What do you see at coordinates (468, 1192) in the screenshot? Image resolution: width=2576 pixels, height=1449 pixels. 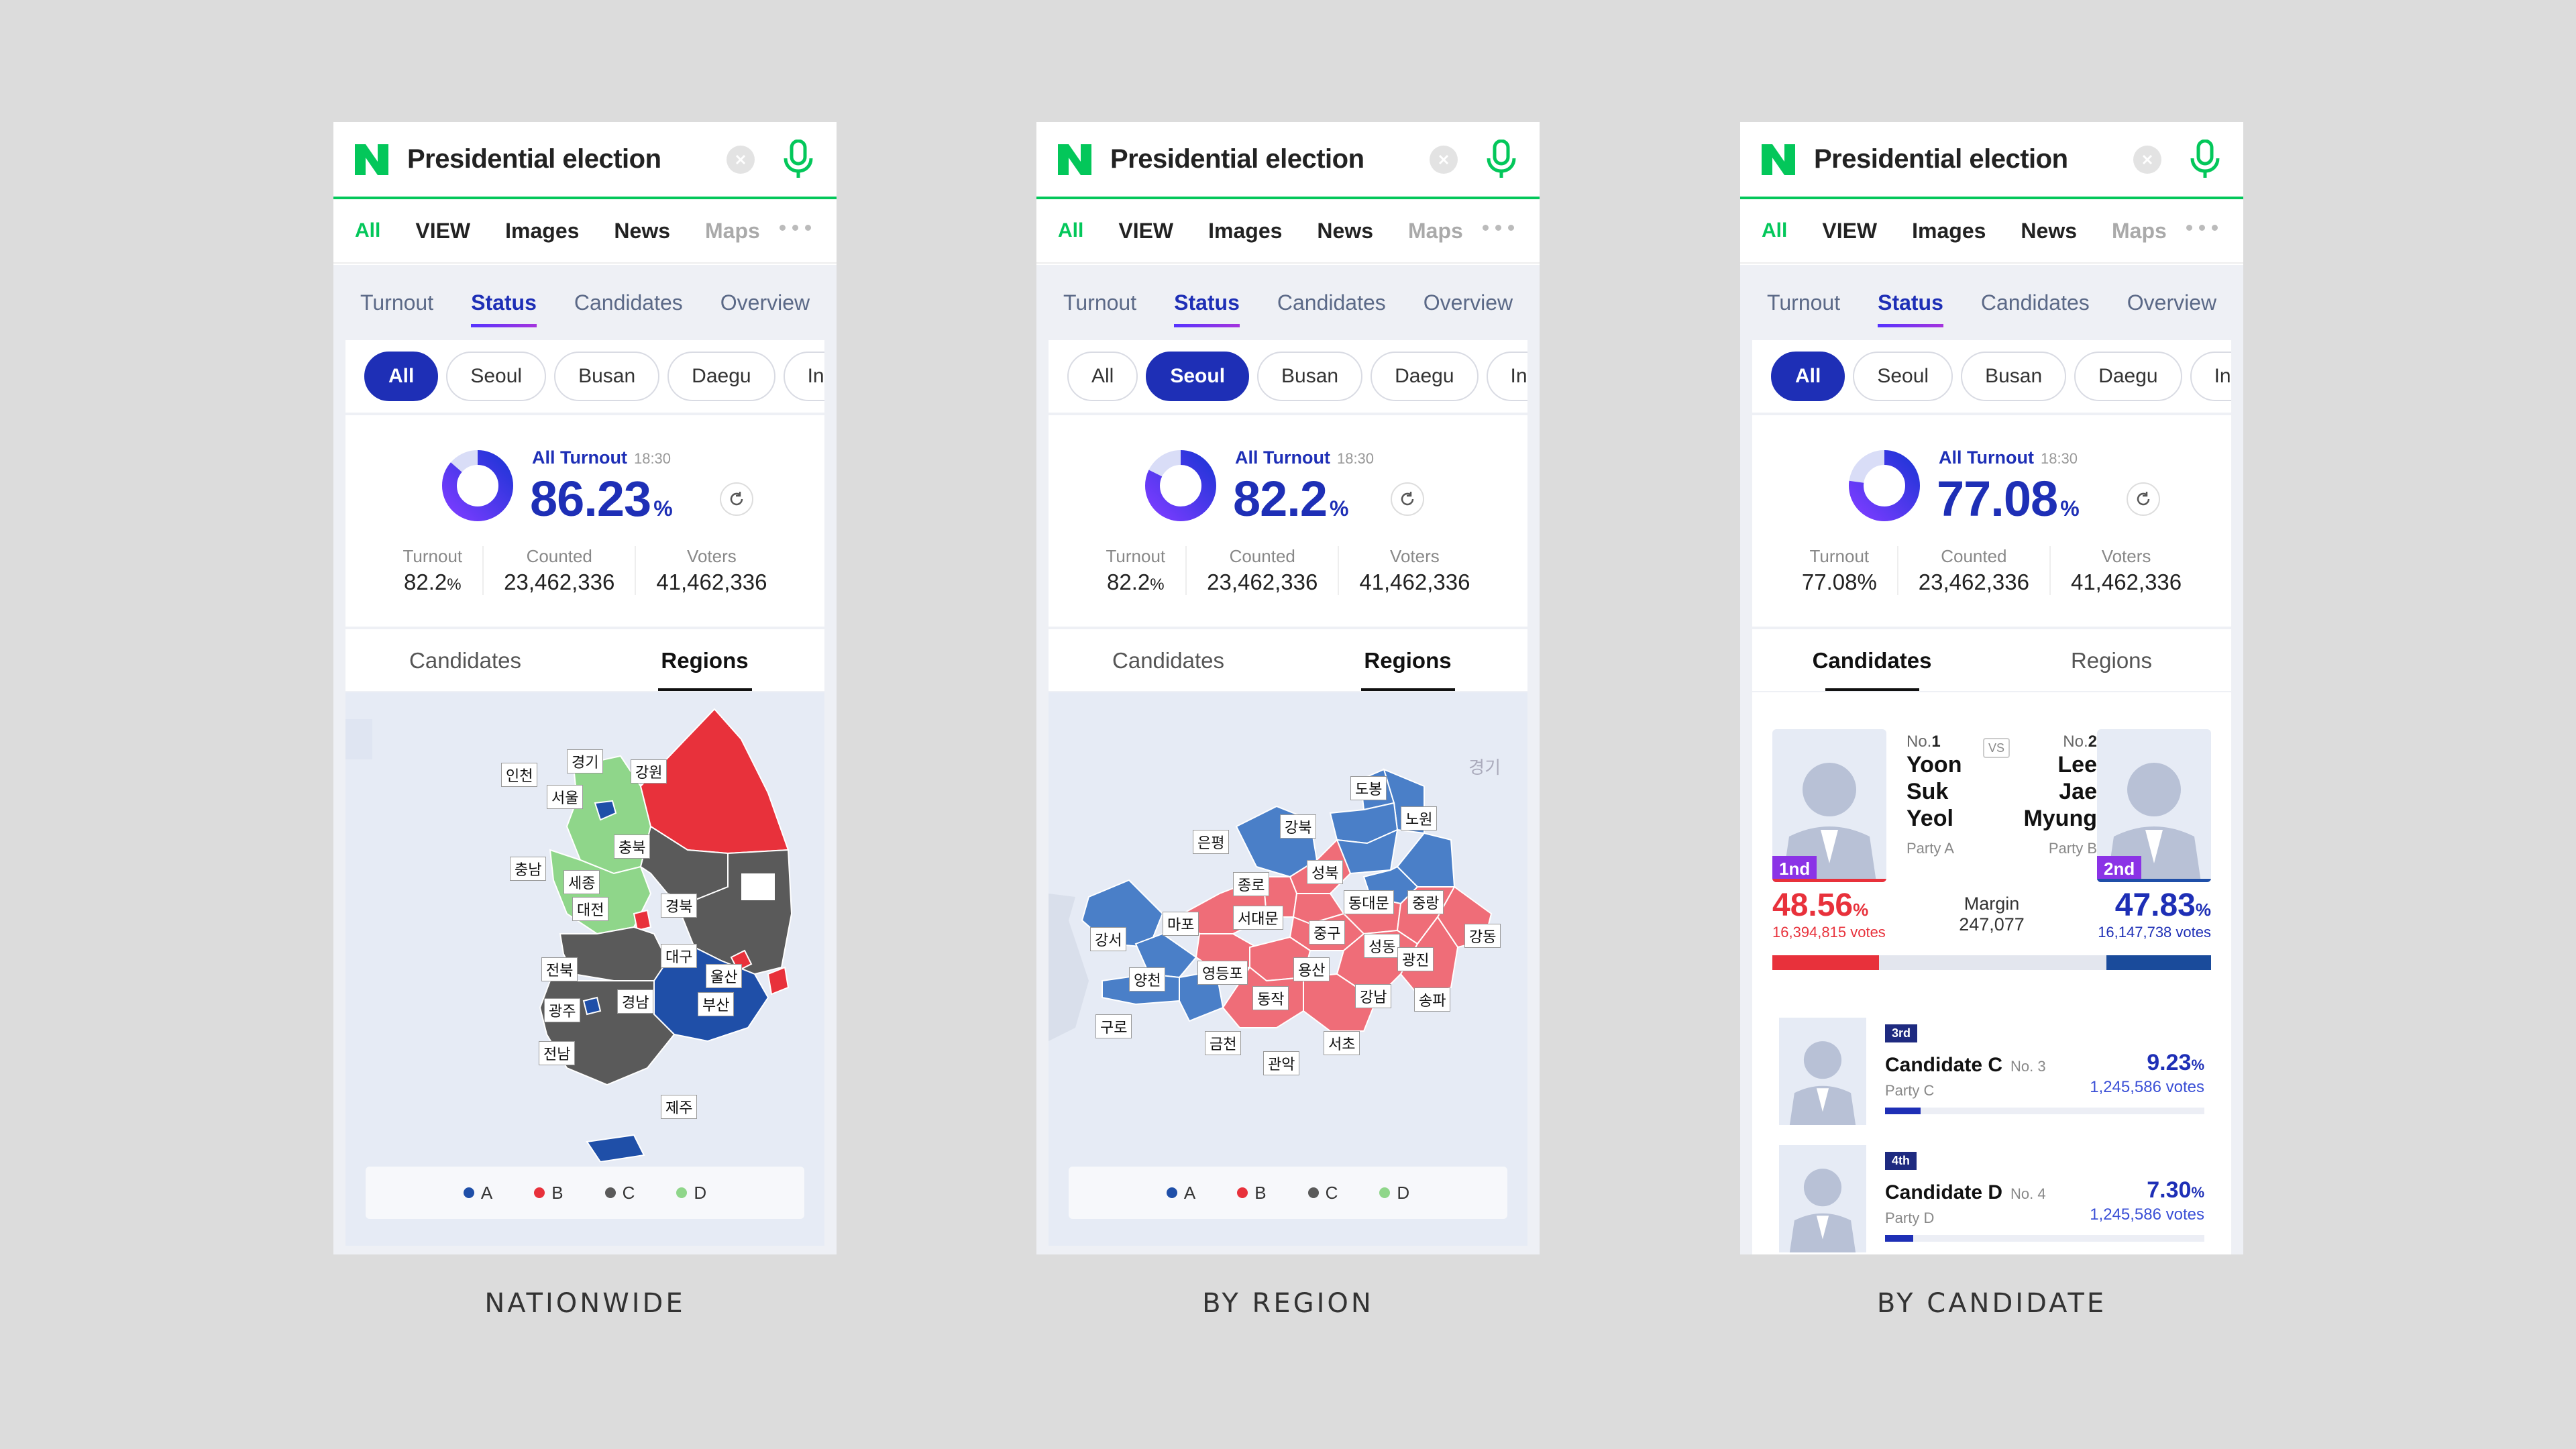 I see `legend-dot` at bounding box center [468, 1192].